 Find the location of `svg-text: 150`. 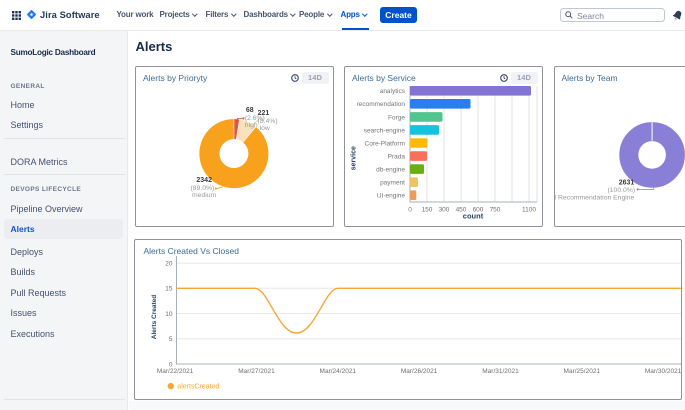

svg-text: 150 is located at coordinates (427, 210).